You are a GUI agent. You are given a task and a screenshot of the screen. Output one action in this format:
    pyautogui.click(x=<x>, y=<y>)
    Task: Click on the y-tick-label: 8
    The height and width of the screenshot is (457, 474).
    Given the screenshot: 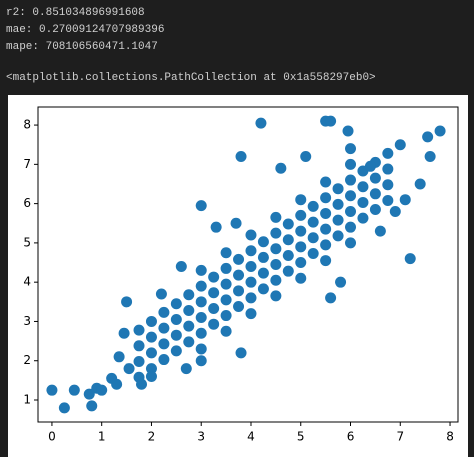 What is the action you would take?
    pyautogui.click(x=27, y=125)
    